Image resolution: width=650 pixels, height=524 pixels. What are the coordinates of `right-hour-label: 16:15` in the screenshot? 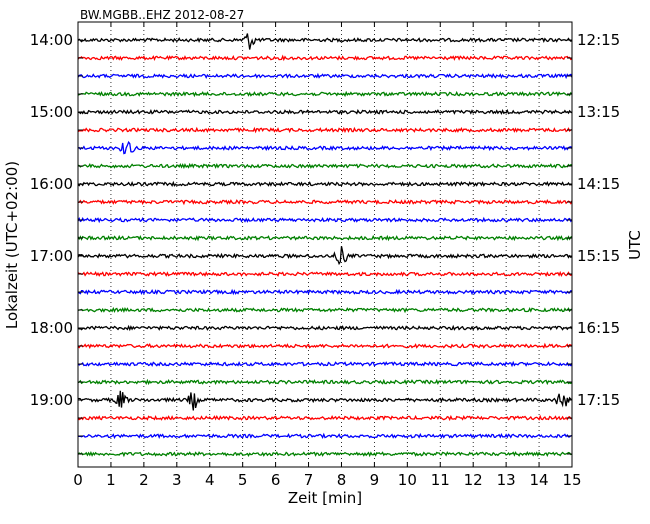 It's located at (598, 328).